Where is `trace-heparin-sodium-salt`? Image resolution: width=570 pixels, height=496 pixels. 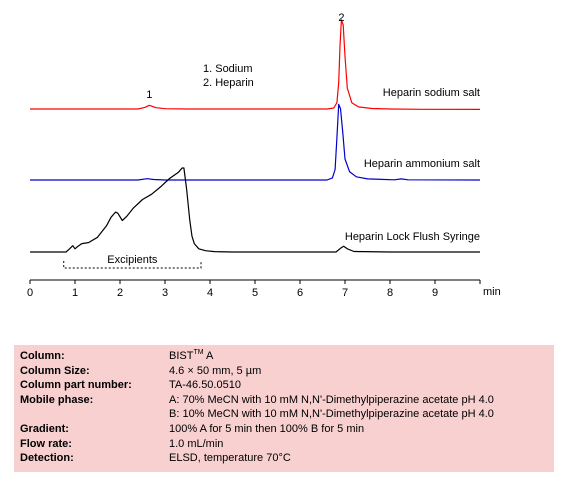 trace-heparin-sodium-salt is located at coordinates (255, 65).